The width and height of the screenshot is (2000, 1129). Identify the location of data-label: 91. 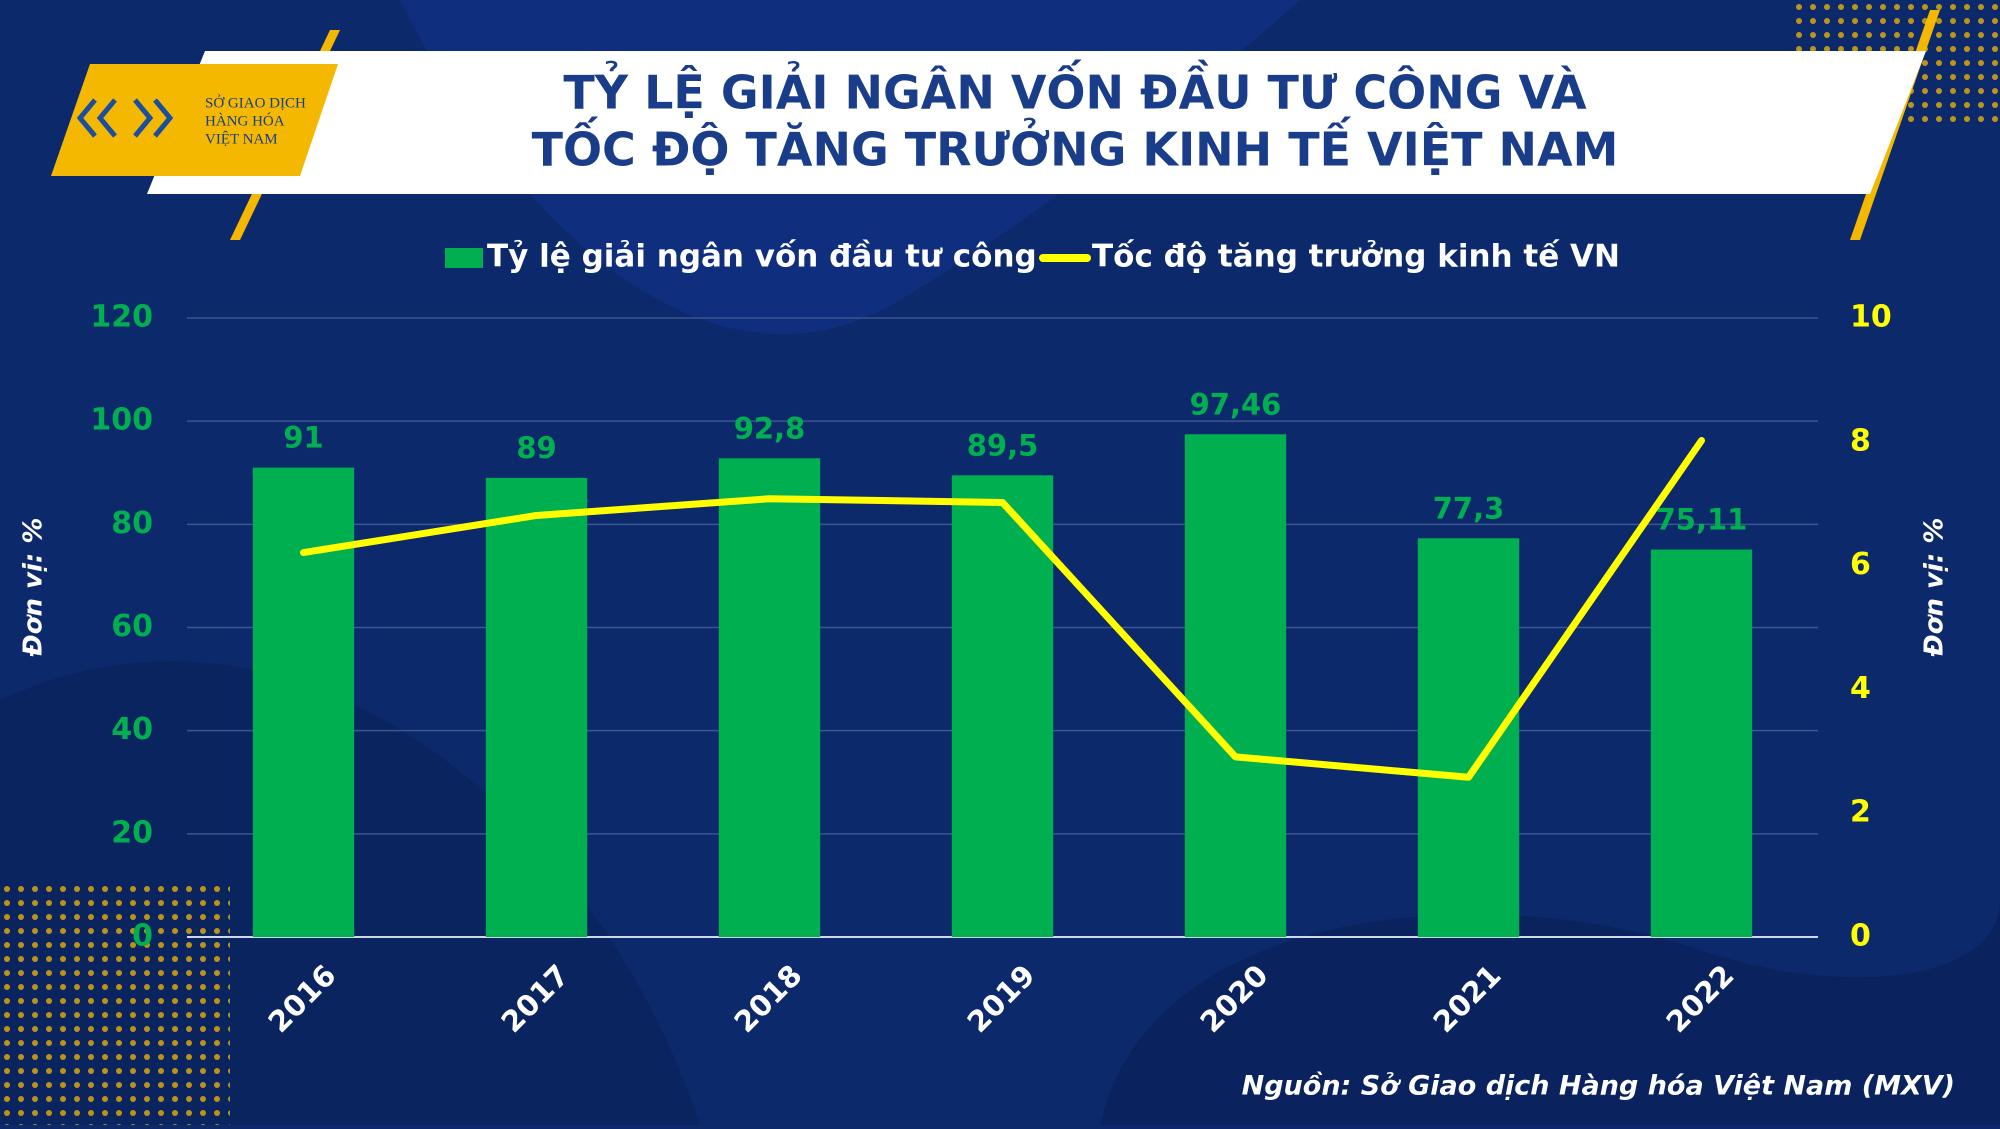
(303, 438).